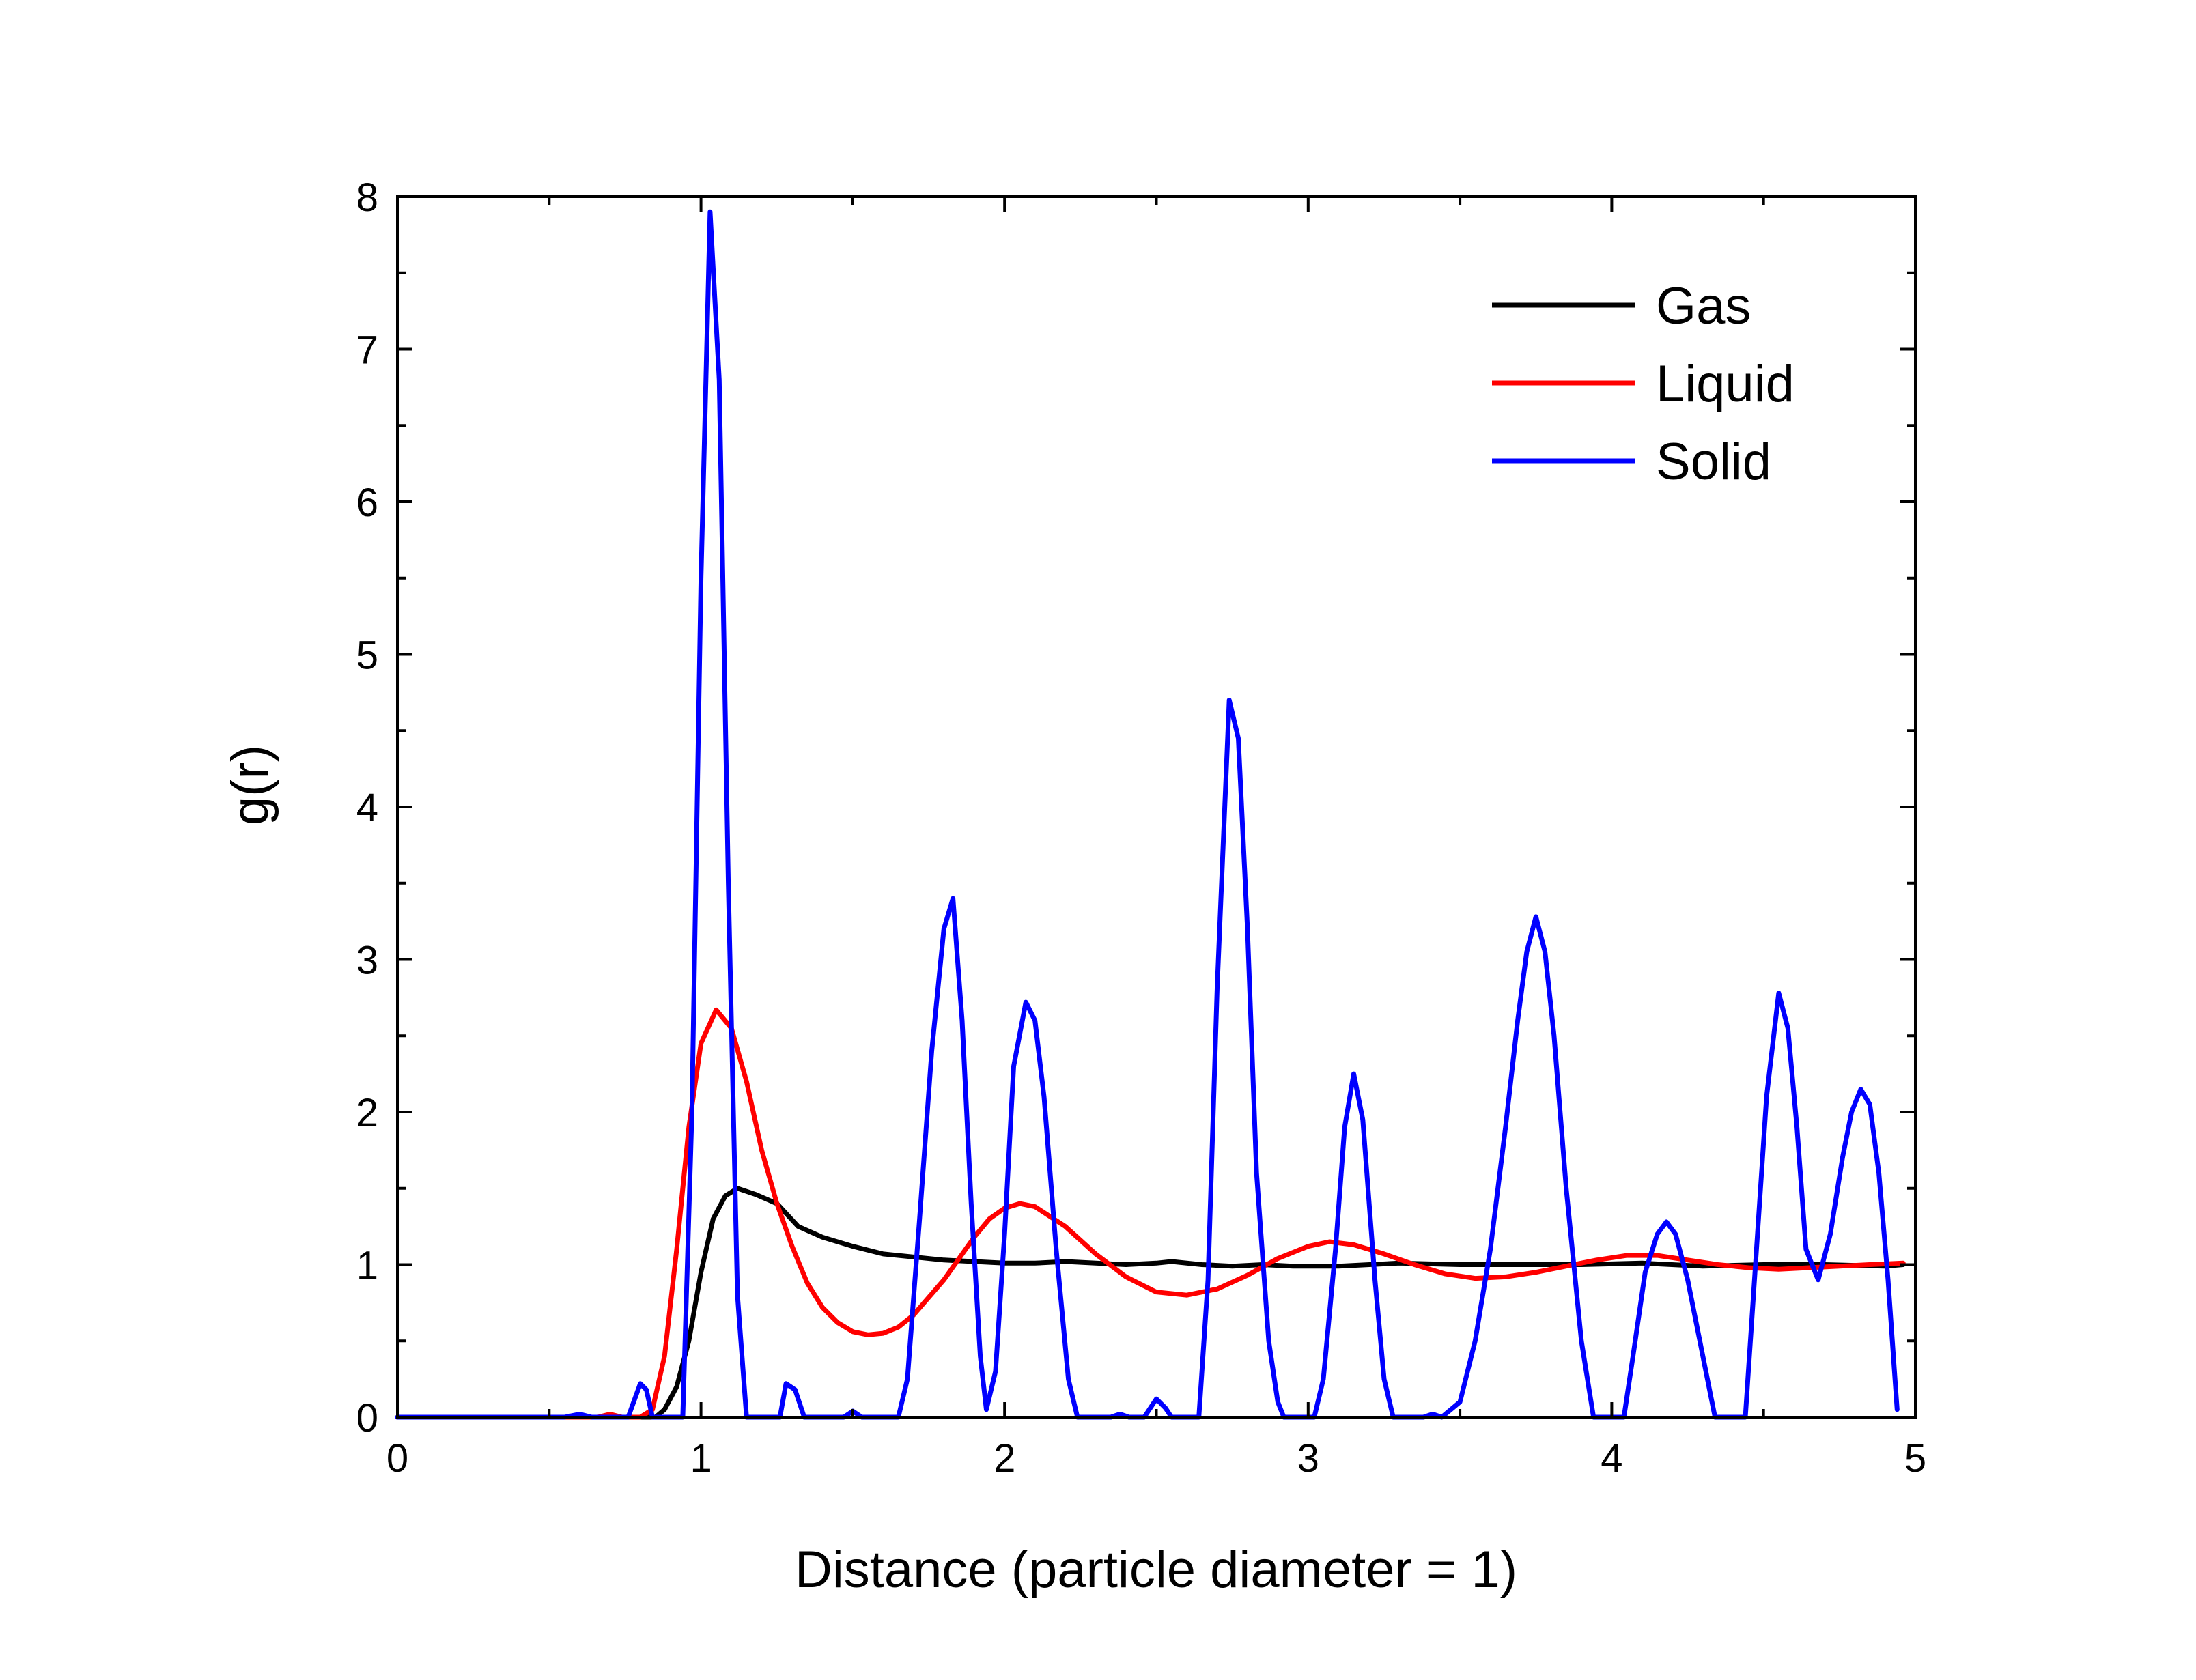 The height and width of the screenshot is (1680, 2196). Describe the element at coordinates (1150, 1303) in the screenshot. I see `series-line-gas` at that location.